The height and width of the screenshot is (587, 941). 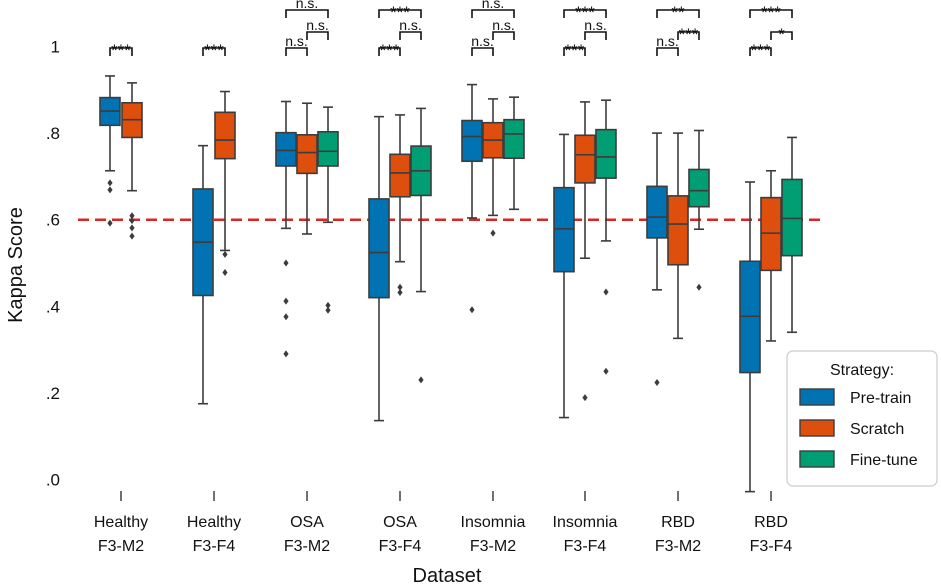 What do you see at coordinates (214, 522) in the screenshot?
I see `x-tick-label: Healthy` at bounding box center [214, 522].